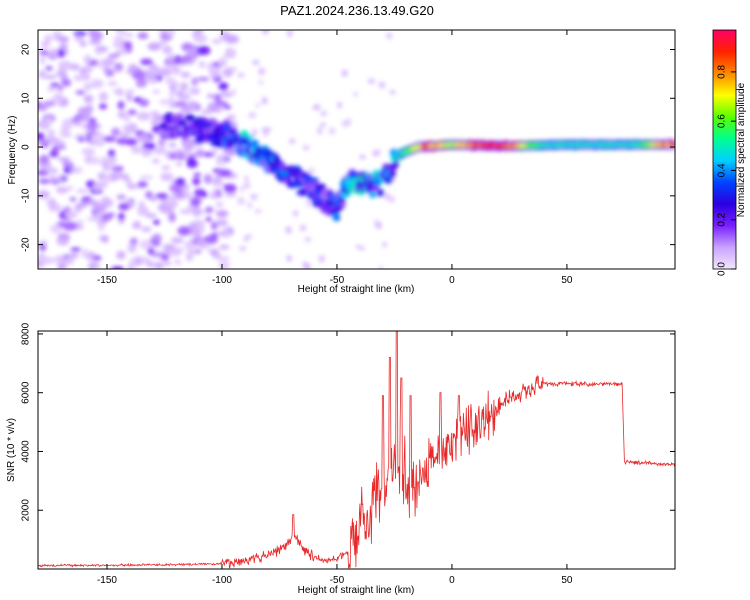 This screenshot has width=750, height=600. What do you see at coordinates (567, 580) in the screenshot?
I see `snr-x-tick-label-4: 50` at bounding box center [567, 580].